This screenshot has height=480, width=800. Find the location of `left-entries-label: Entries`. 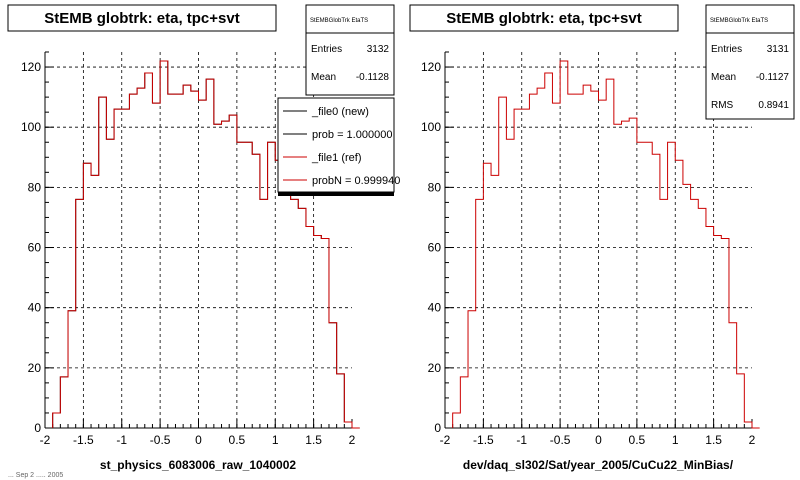

left-entries-label: Entries is located at coordinates (326, 49).